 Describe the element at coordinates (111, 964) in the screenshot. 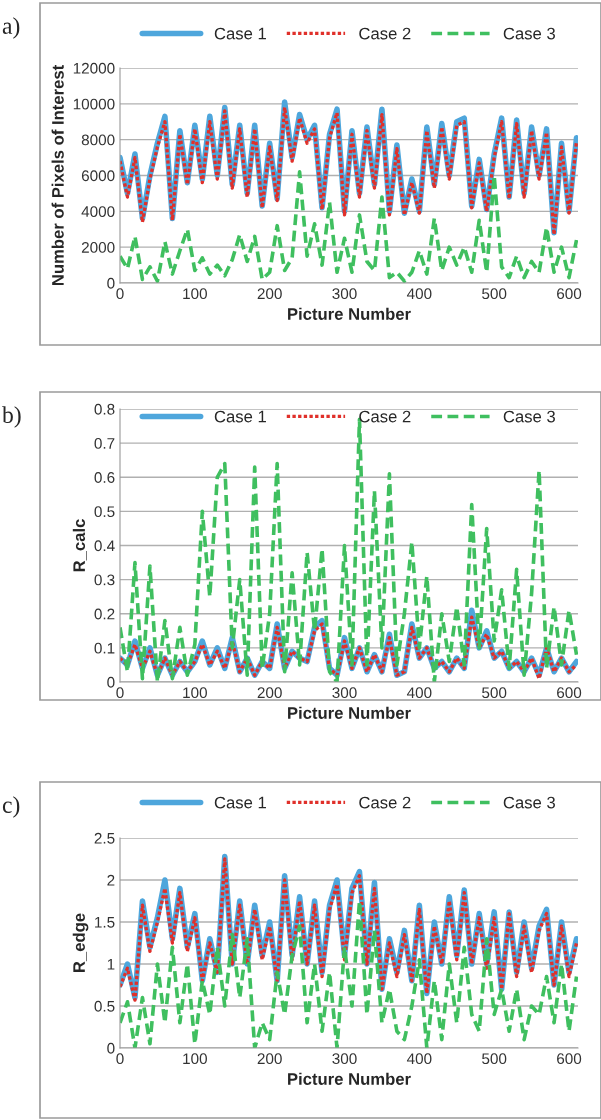

I see `y-tick-label: 1` at that location.